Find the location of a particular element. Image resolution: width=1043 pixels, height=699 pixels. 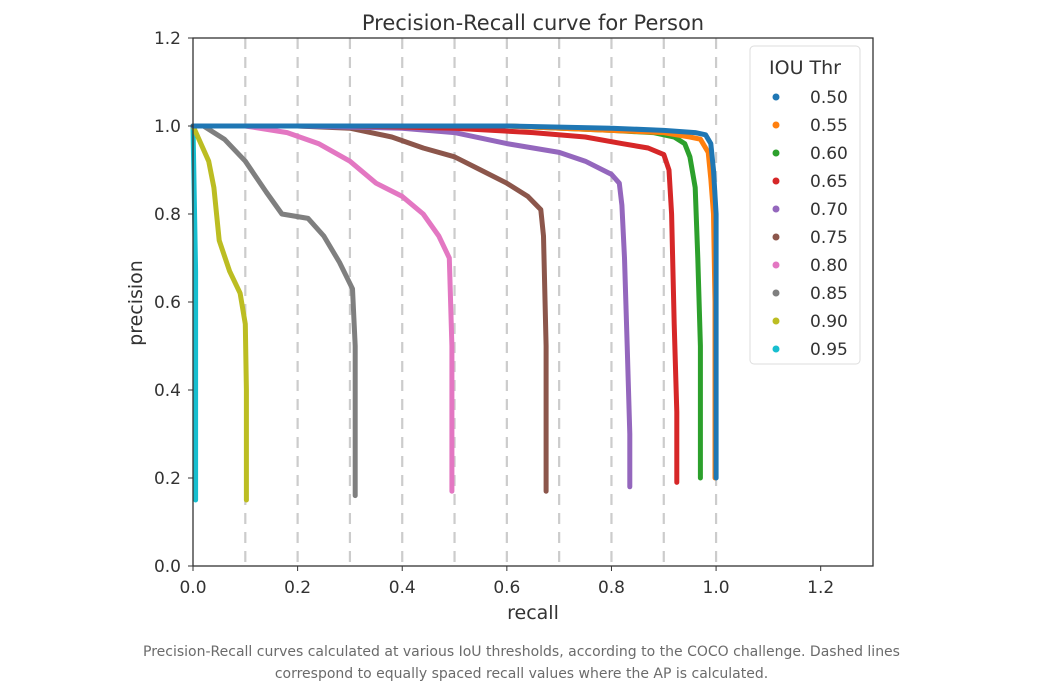

legend-items: 0.50 0.55 0.60 0.65 0.70 0.75 0.80 0.85 0.90 0.95 is located at coordinates (810, 224).